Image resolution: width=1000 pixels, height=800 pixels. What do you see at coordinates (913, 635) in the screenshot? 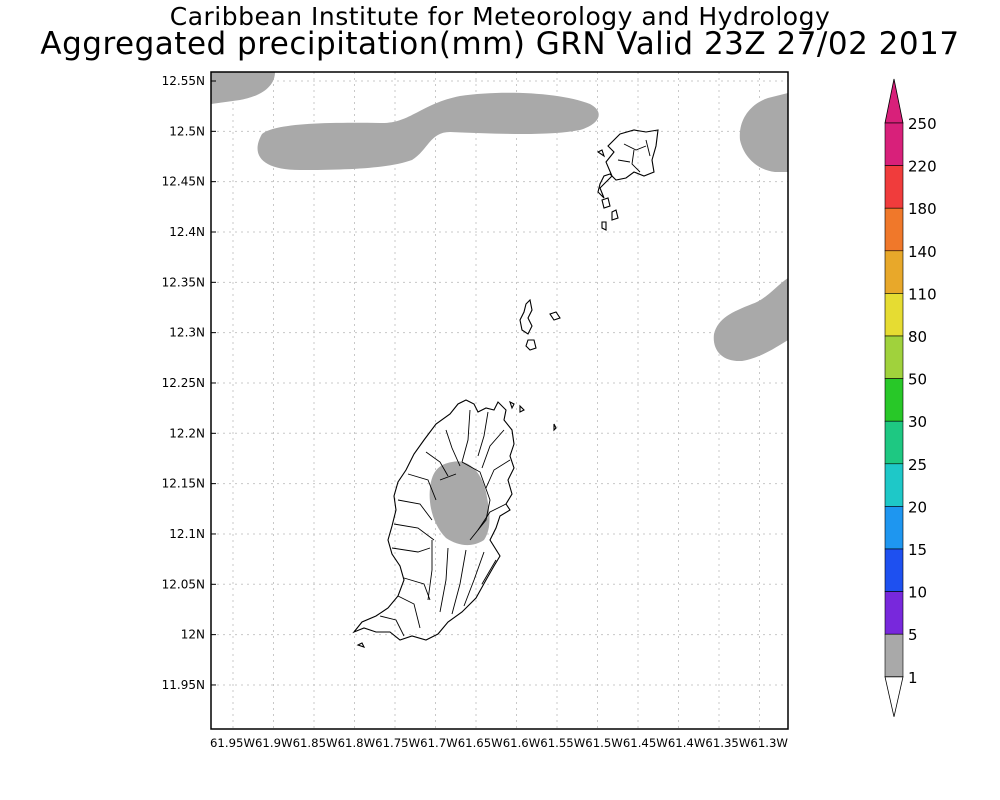
I see `legend-label: 5` at bounding box center [913, 635].